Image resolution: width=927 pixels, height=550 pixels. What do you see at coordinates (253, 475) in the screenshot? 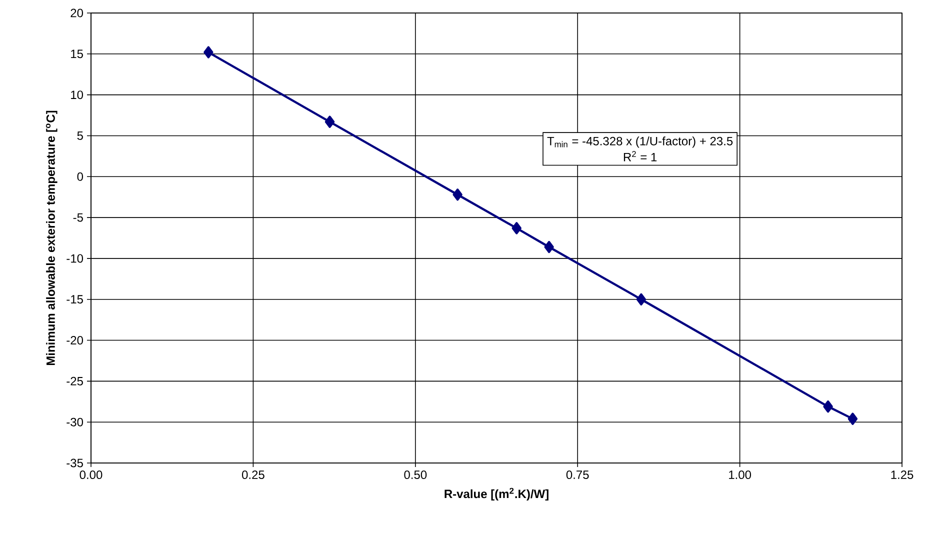
I see `x-tick-label: 0.25` at bounding box center [253, 475].